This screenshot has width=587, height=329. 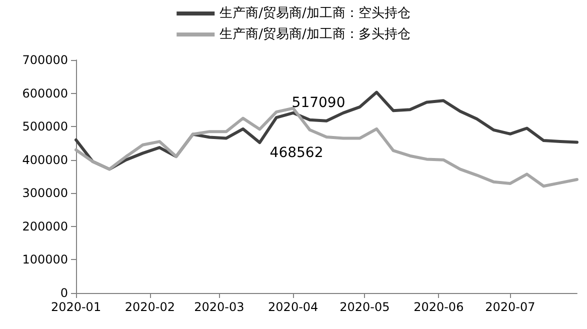 What do you see at coordinates (365, 307) in the screenshot?
I see `x-tick-label: 2020-05` at bounding box center [365, 307].